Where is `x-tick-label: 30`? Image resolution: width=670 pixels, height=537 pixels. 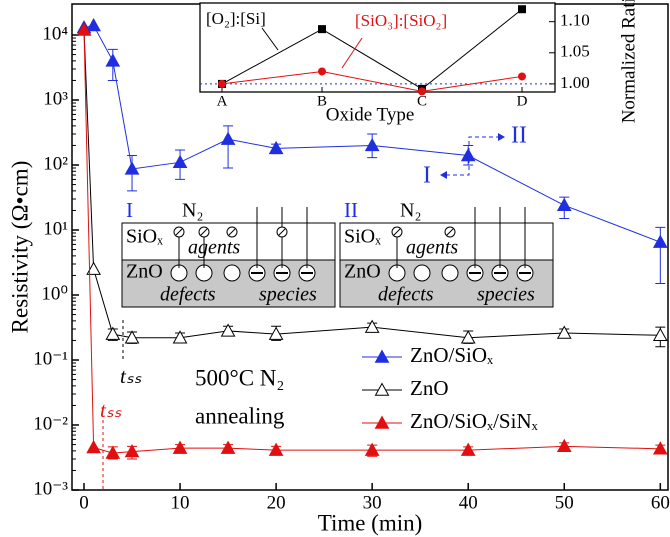
x-tick-label: 30 is located at coordinates (372, 502).